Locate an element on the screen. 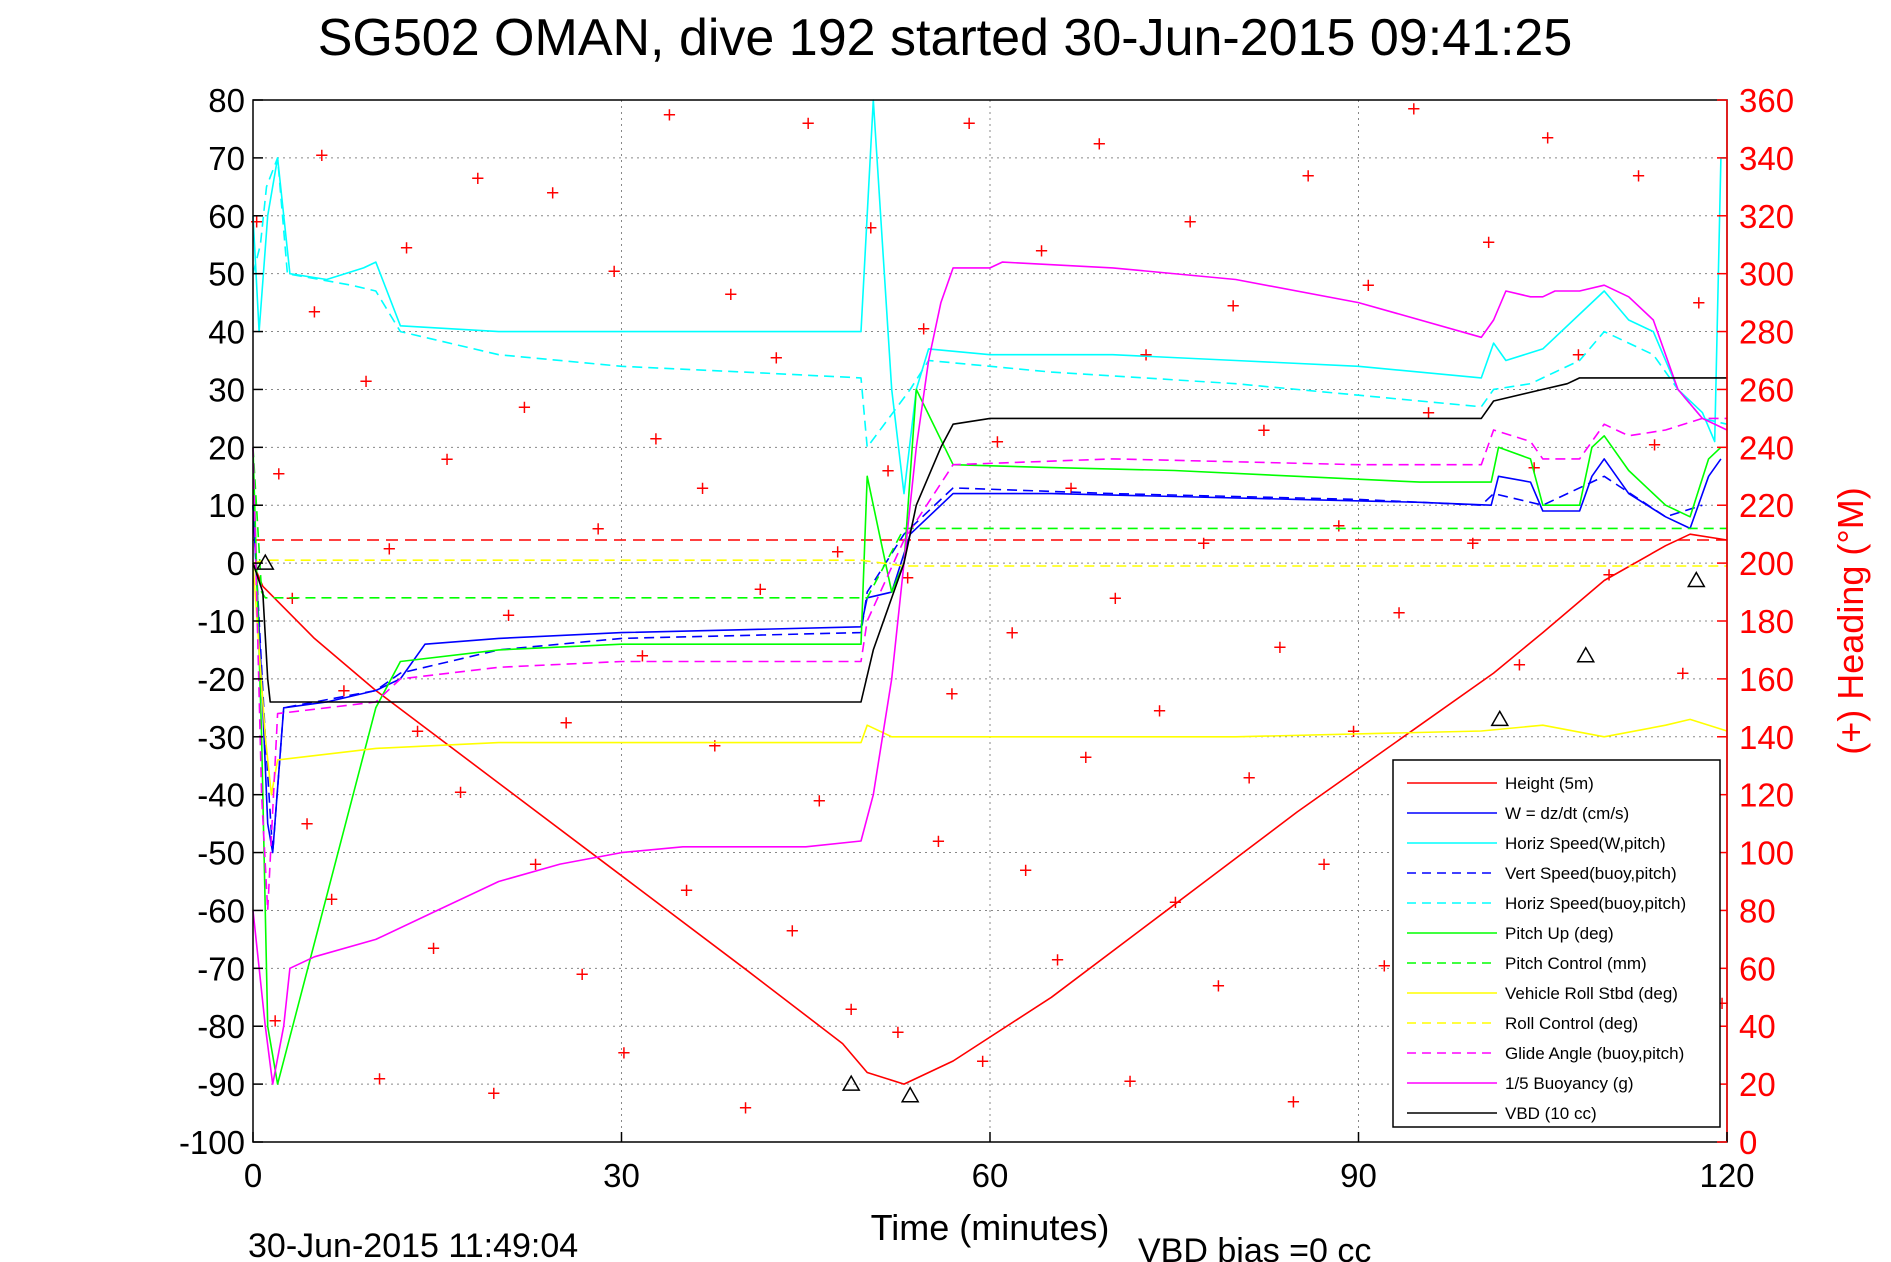 The height and width of the screenshot is (1262, 1891). y2-tick-label: 260 is located at coordinates (1766, 389).